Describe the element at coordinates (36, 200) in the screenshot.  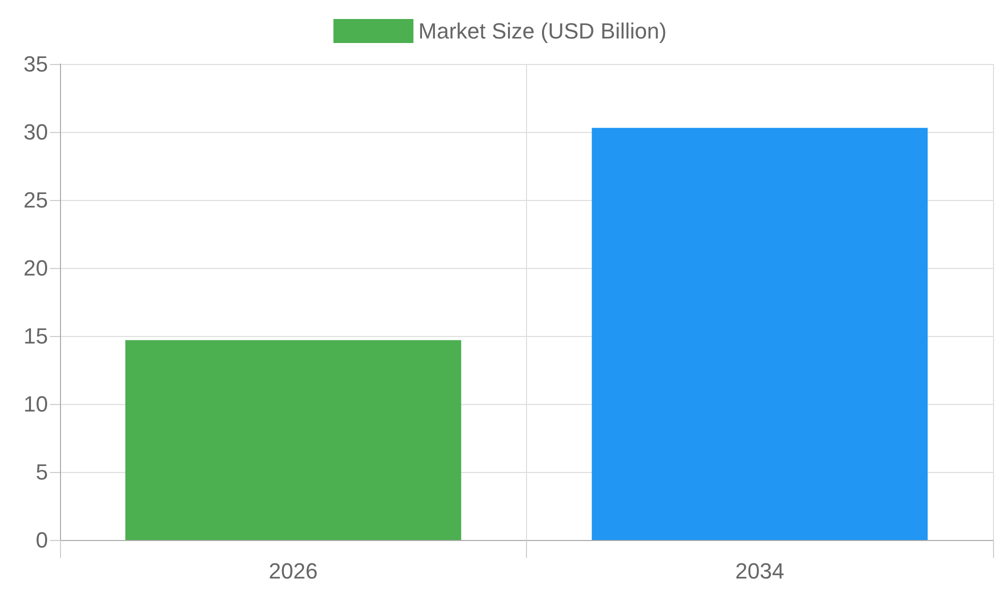
I see `y-tick-label: 25` at that location.